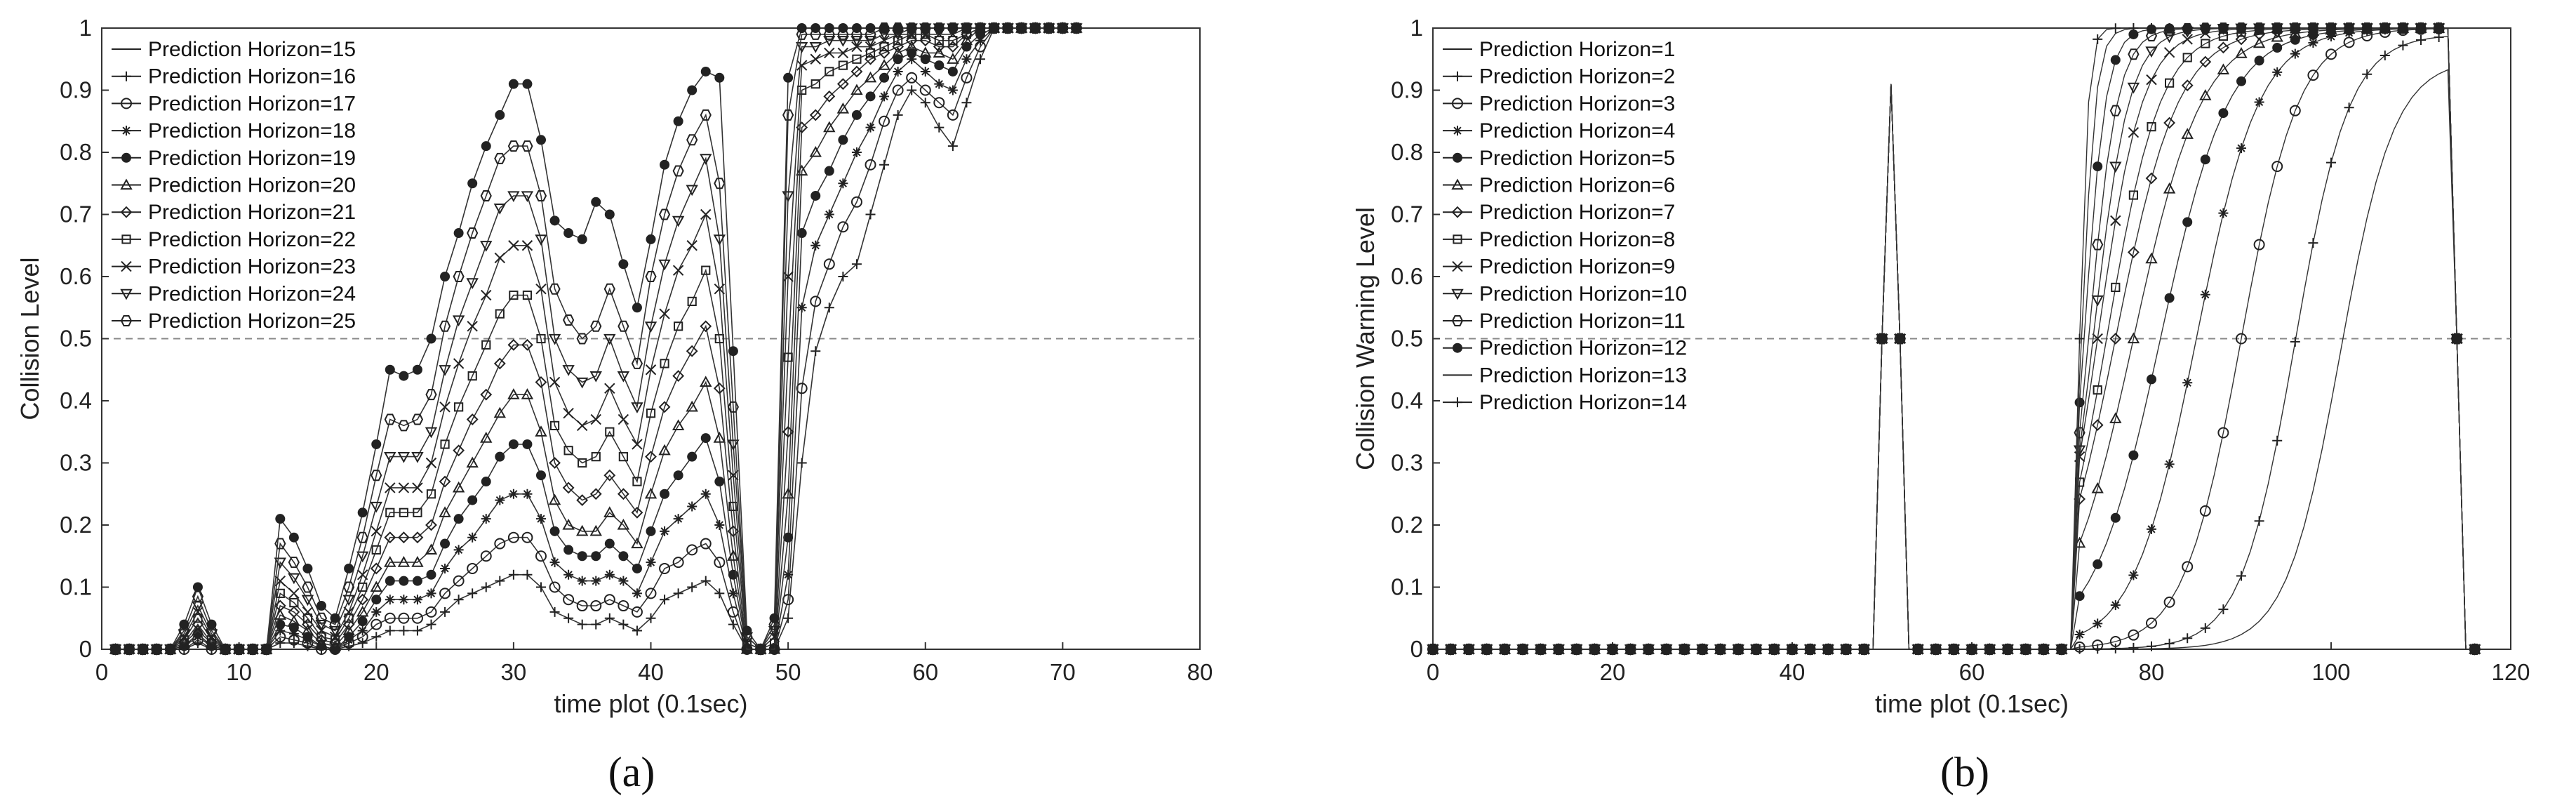  Describe the element at coordinates (76, 587) in the screenshot. I see `y-tick-label: 0.1` at that location.